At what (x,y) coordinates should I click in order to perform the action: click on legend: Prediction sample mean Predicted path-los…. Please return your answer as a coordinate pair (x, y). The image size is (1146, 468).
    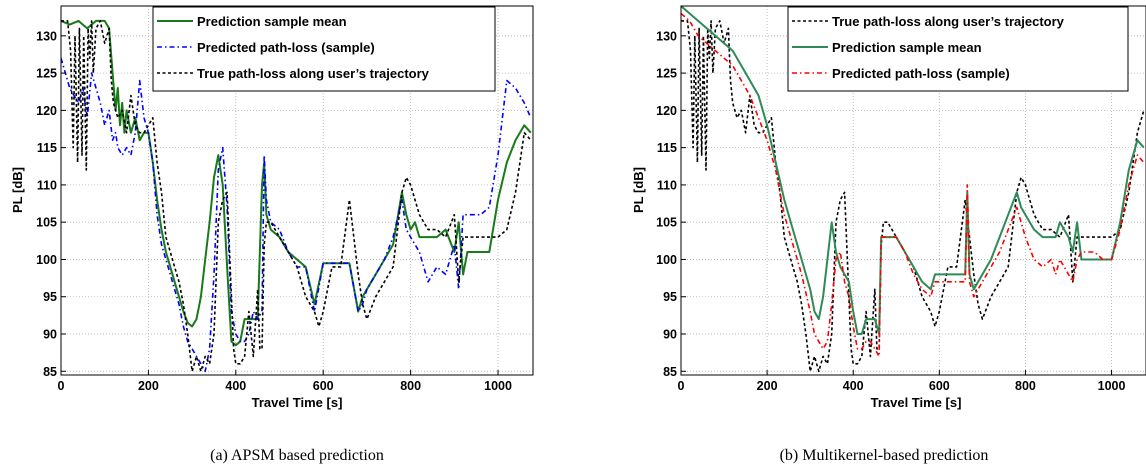
    Looking at the image, I should click on (324, 49).